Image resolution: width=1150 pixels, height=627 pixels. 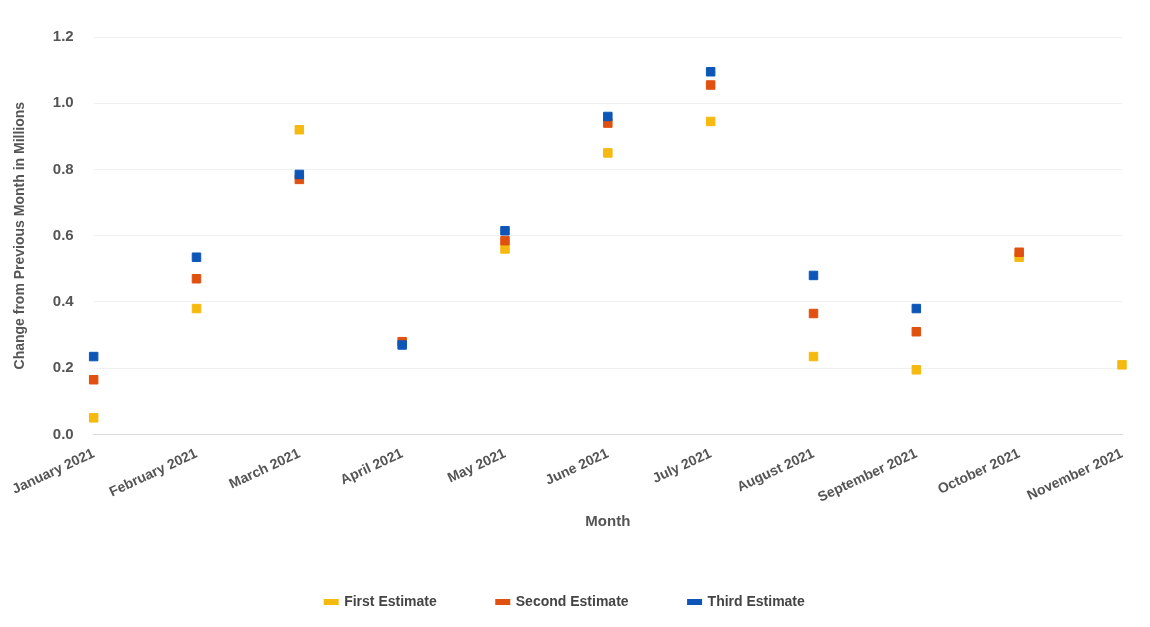 What do you see at coordinates (63, 102) in the screenshot?
I see `y-tick-label: 1.0` at bounding box center [63, 102].